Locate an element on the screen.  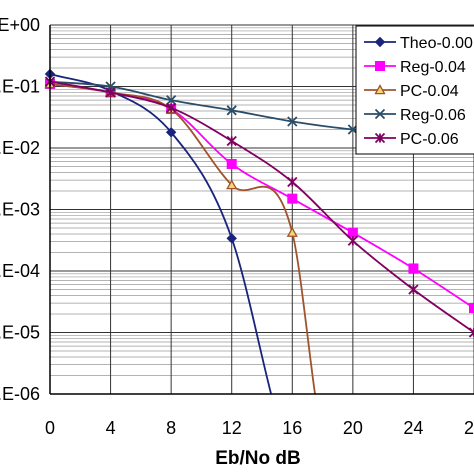
legend-item: PC-0.04 is located at coordinates (411, 91).